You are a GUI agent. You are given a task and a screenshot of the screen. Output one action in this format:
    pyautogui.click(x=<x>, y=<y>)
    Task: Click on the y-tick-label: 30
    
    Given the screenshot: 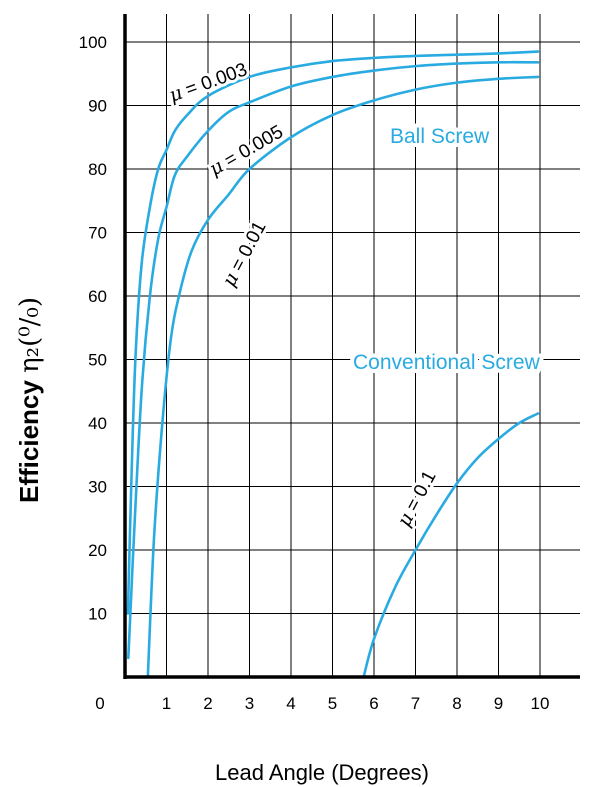 What is the action you would take?
    pyautogui.click(x=97, y=487)
    